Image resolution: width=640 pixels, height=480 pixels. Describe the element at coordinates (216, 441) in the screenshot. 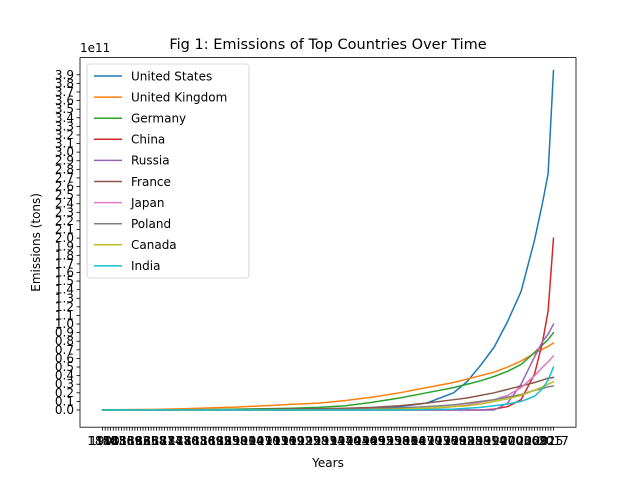

I see `x-tick-label: 1892` at that location.